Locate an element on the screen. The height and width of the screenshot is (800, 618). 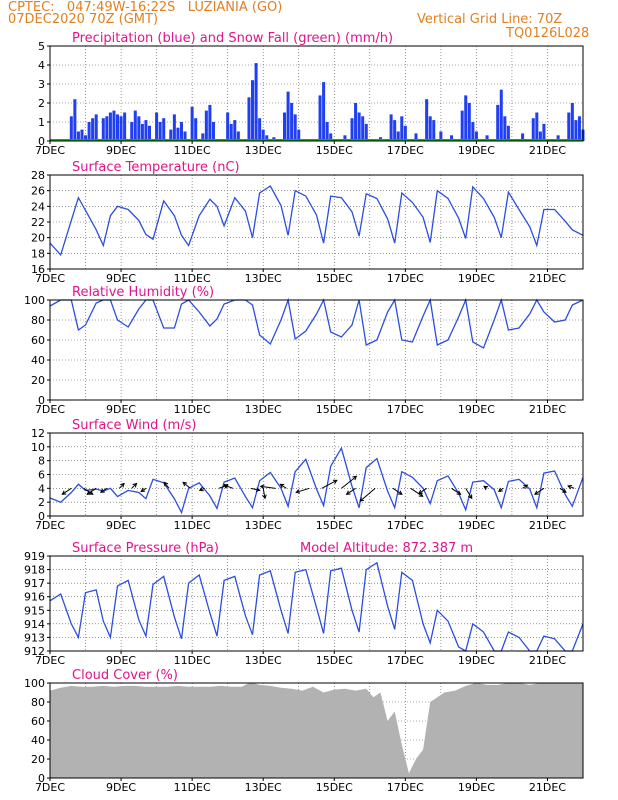
header-model-id: TQ0126L028 is located at coordinates (548, 33).